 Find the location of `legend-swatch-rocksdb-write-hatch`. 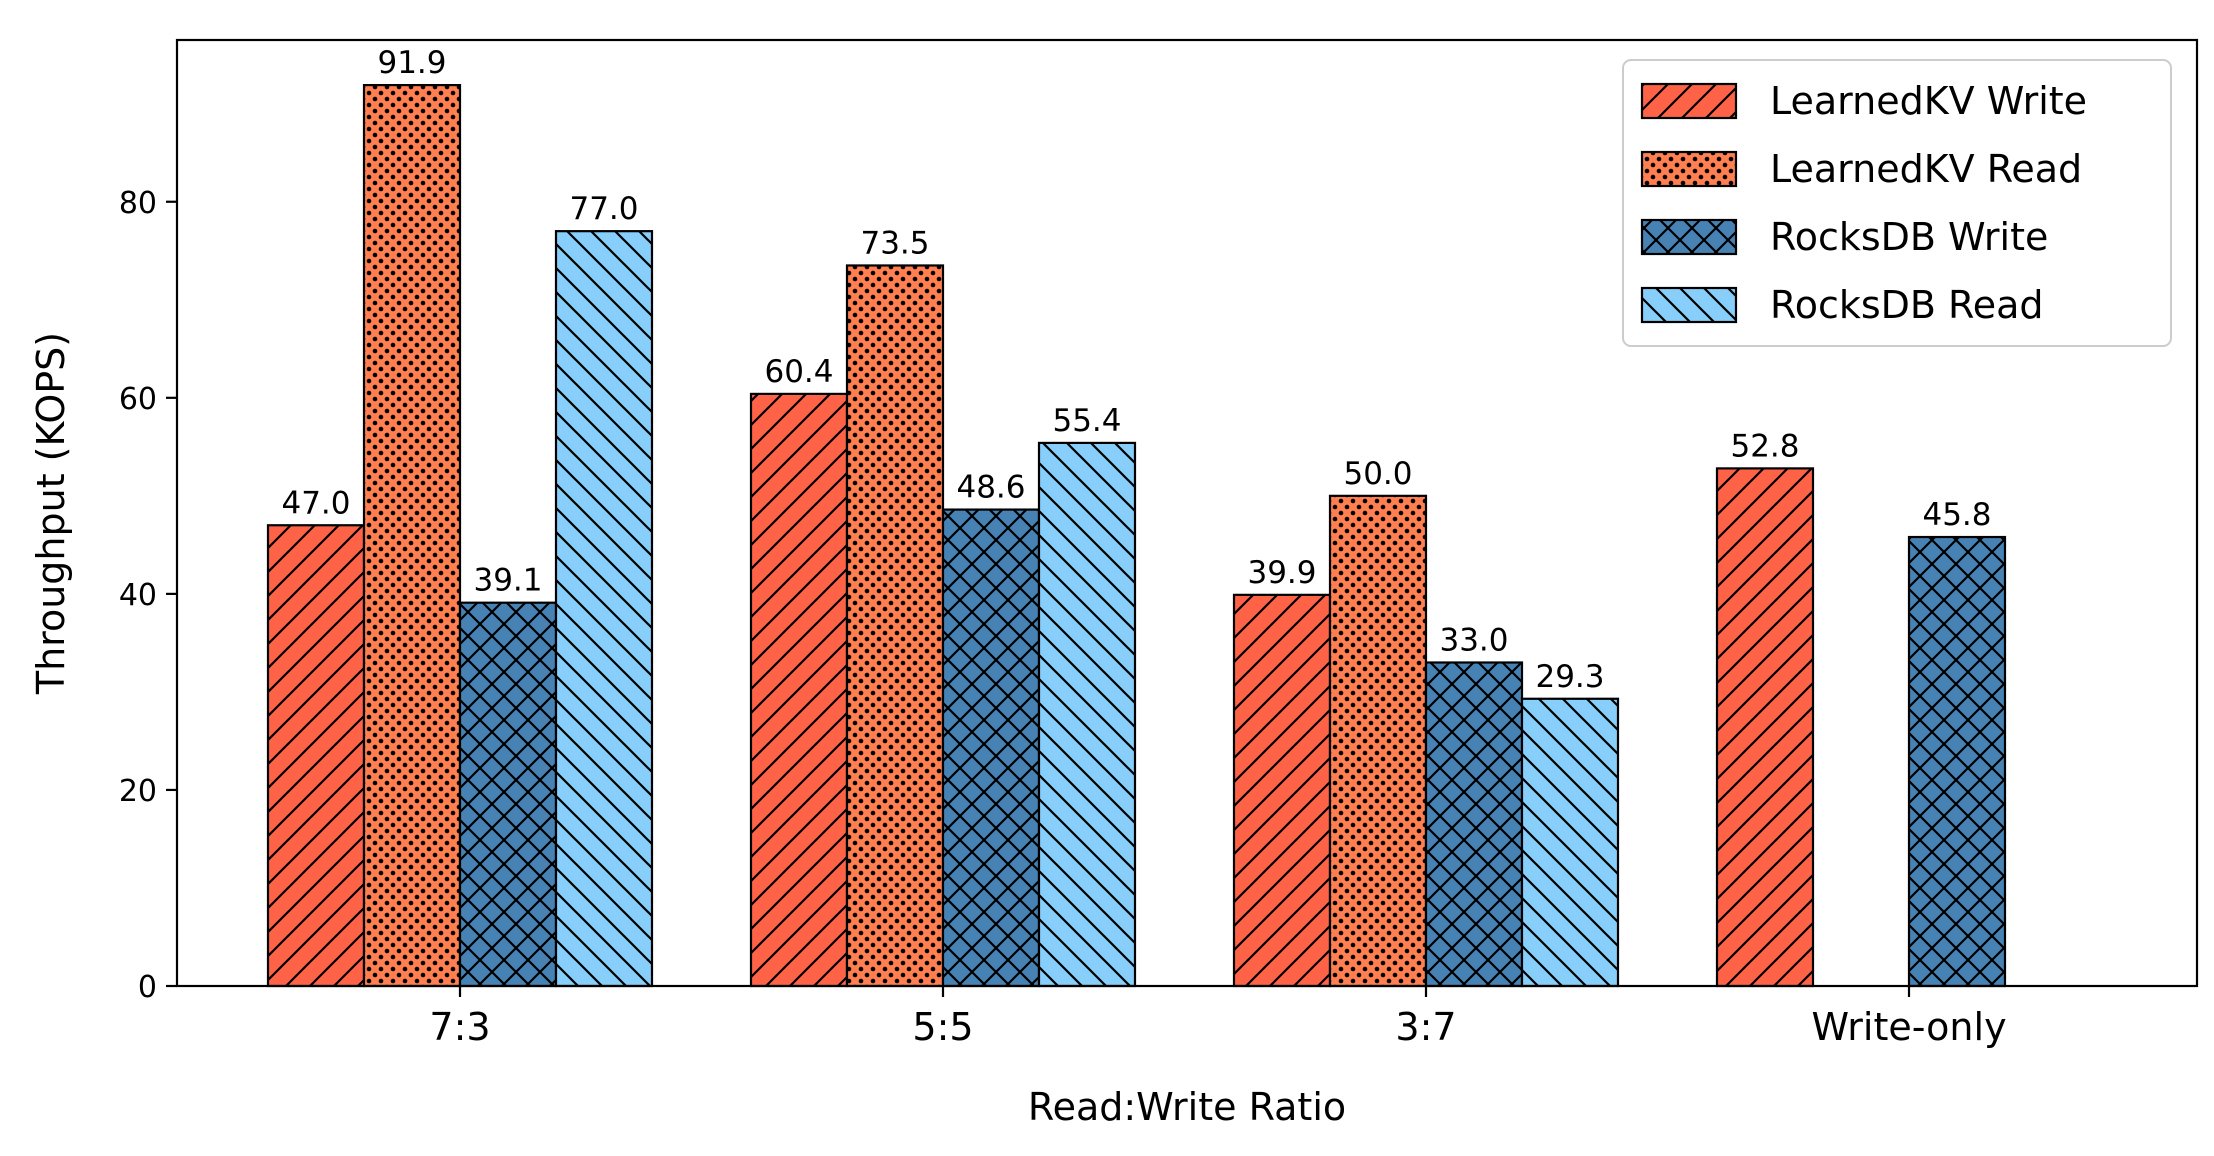

legend-swatch-rocksdb-write-hatch is located at coordinates (1689, 237).